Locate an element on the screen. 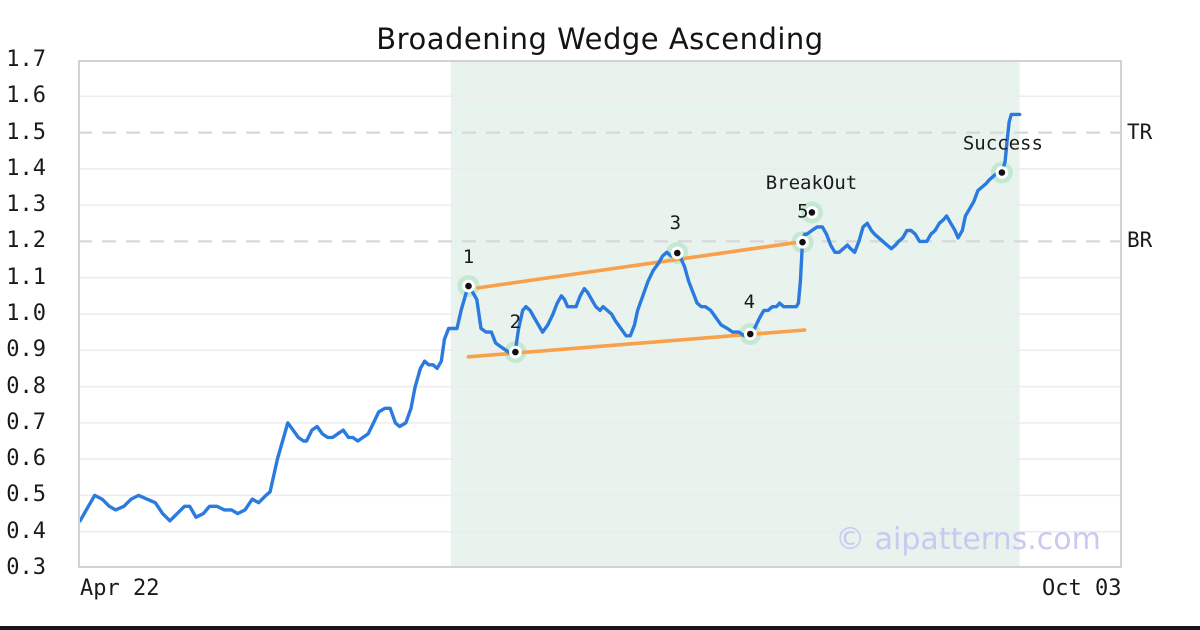  y-axis-tick: 1.2 is located at coordinates (26, 241).